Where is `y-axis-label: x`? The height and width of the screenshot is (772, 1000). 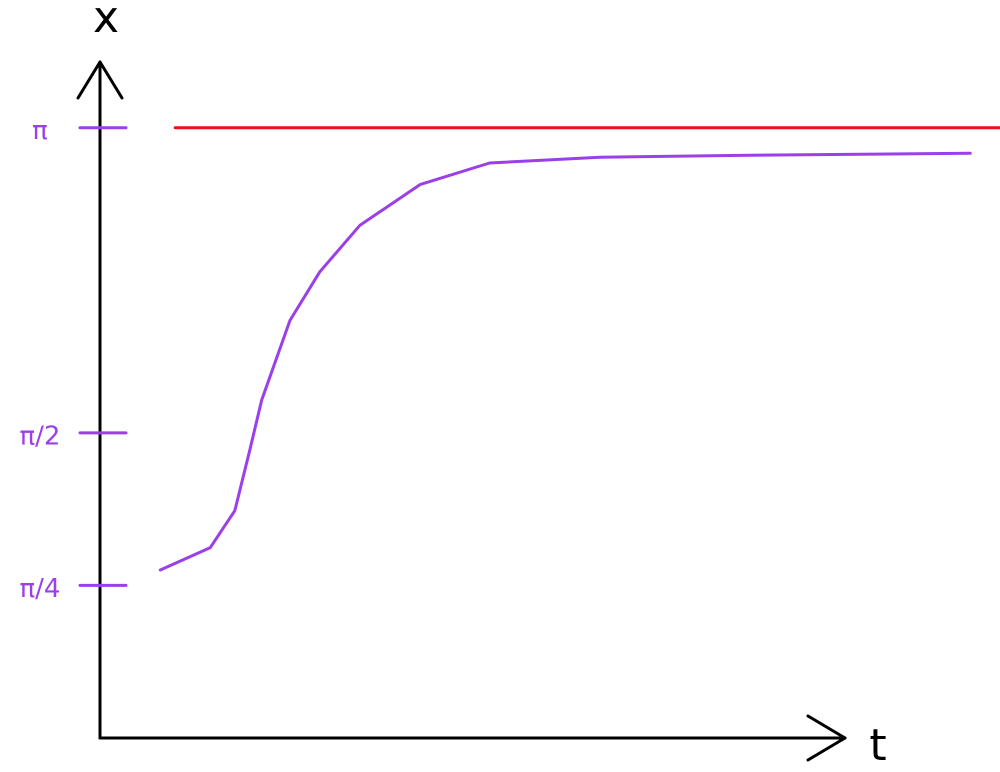
y-axis-label: x is located at coordinates (106, 21).